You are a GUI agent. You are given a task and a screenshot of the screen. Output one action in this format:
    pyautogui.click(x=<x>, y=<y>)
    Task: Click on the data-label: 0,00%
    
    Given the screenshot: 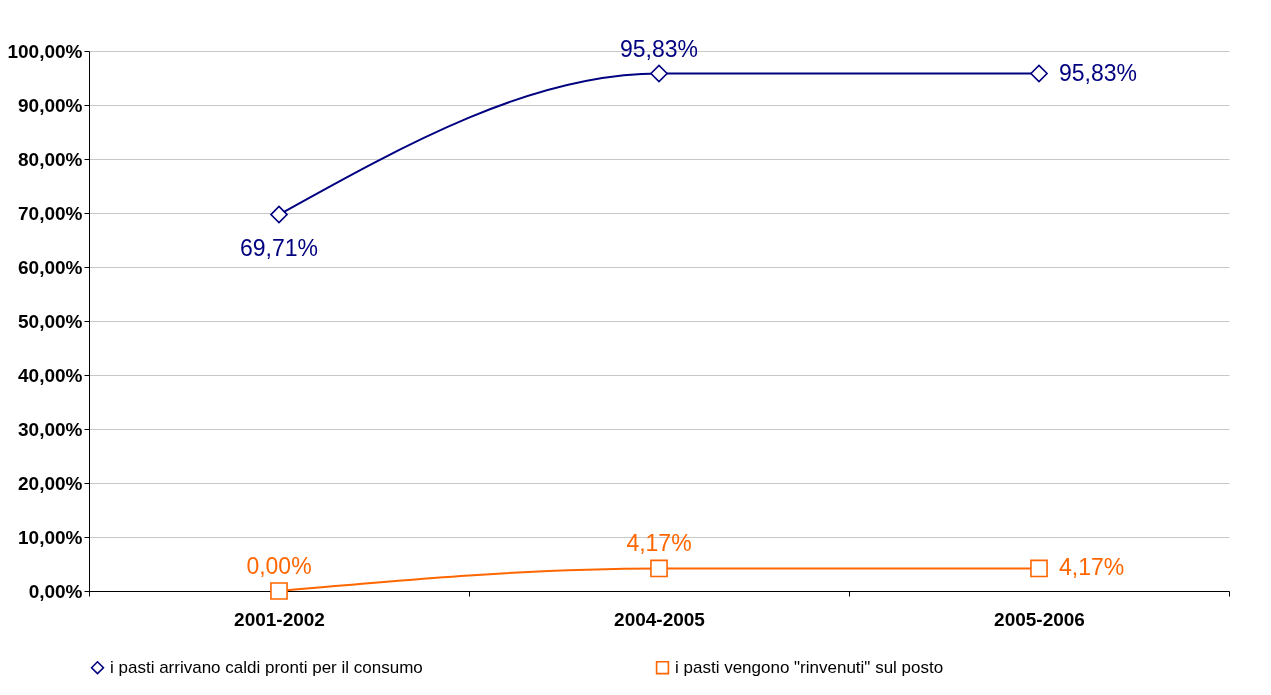 What is the action you would take?
    pyautogui.click(x=279, y=566)
    